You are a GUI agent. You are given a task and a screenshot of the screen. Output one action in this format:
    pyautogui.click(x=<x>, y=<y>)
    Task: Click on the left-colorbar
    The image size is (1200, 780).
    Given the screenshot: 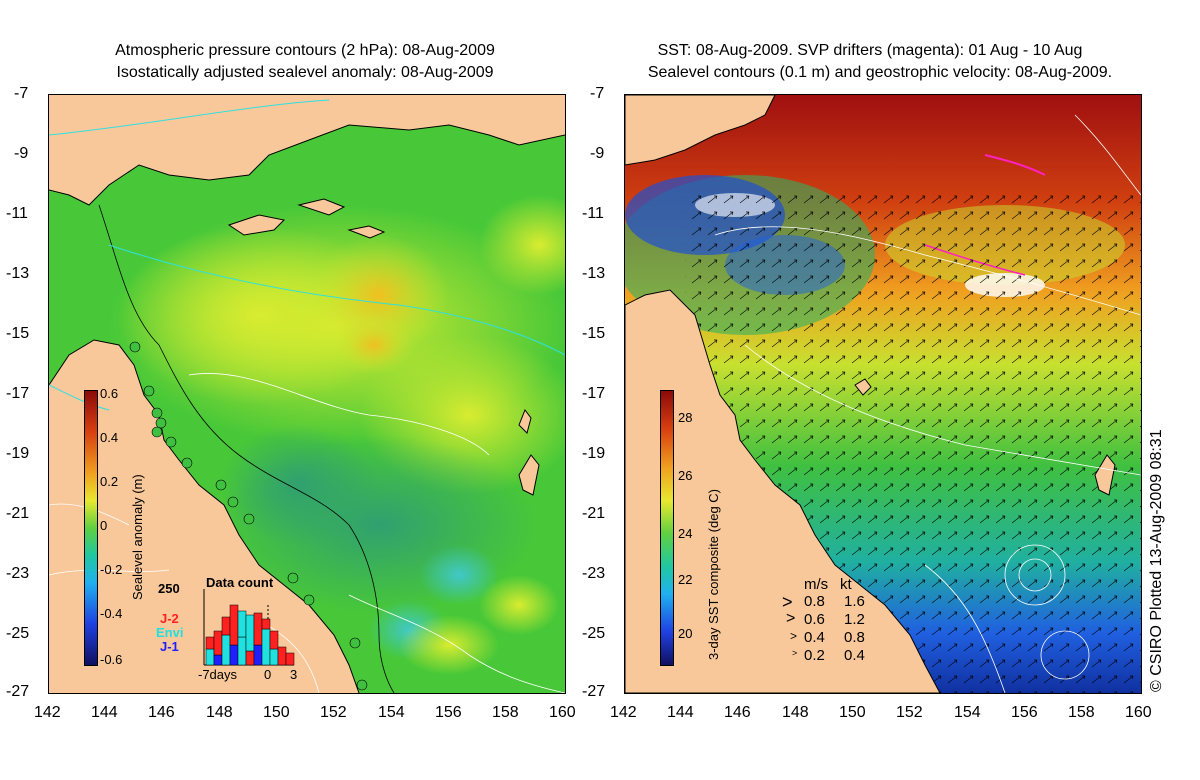 What is the action you would take?
    pyautogui.click(x=91, y=528)
    